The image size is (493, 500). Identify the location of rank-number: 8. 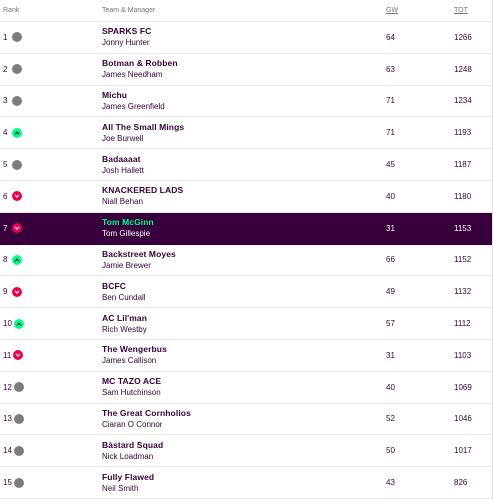
(5, 260).